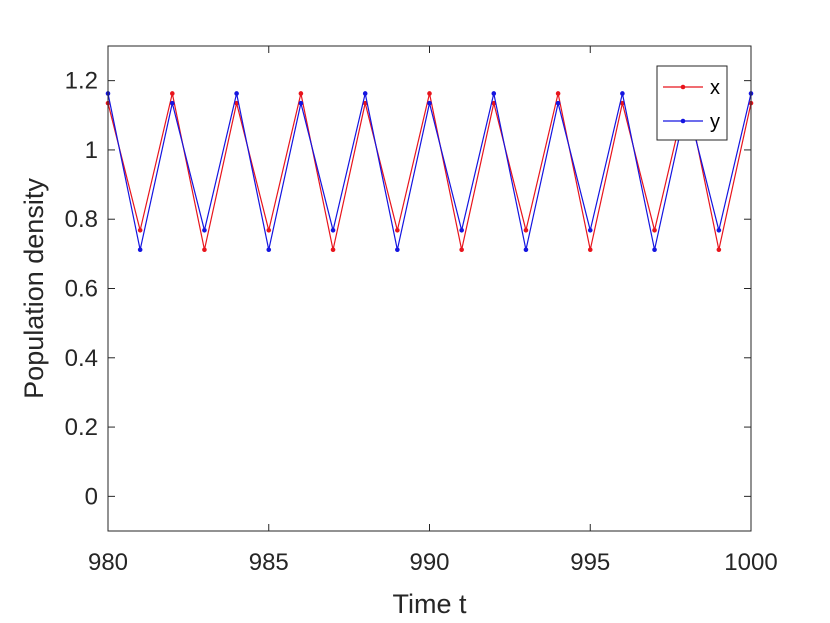 The image size is (830, 623). What do you see at coordinates (715, 88) in the screenshot?
I see `legend-label: x` at bounding box center [715, 88].